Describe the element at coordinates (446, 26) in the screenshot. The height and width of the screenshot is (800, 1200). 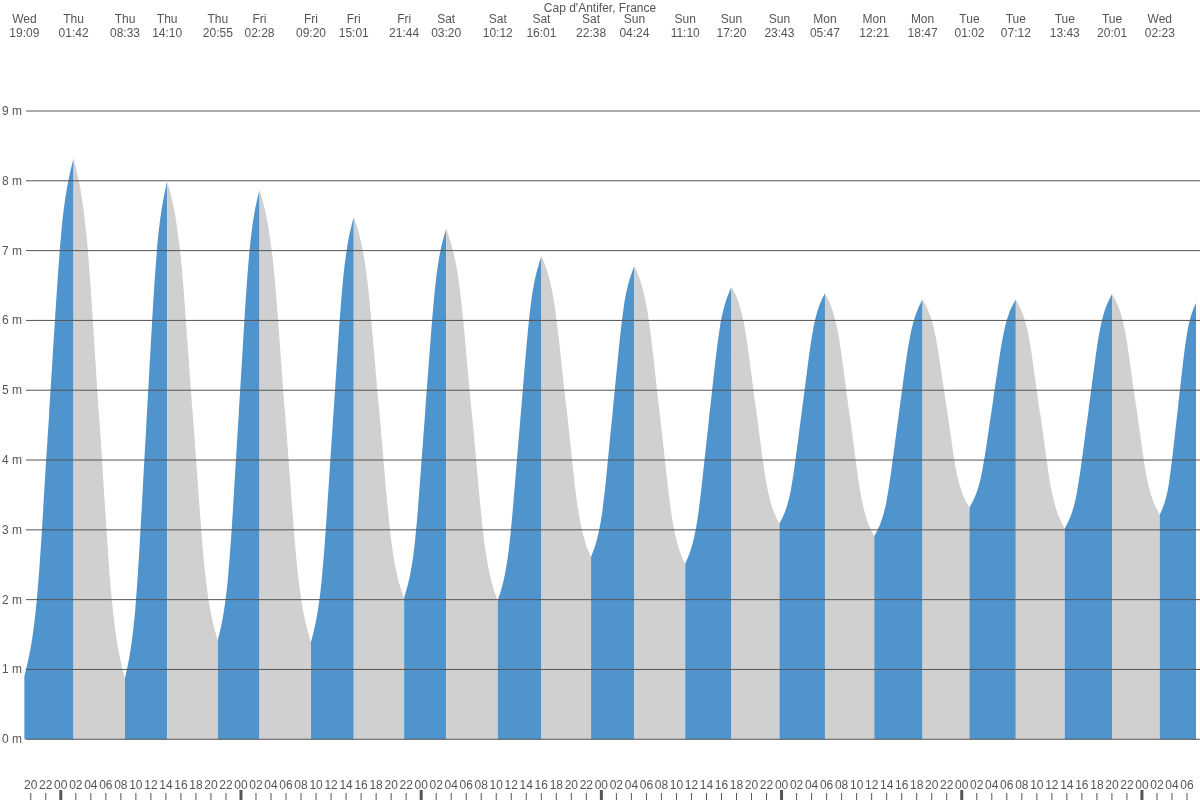
I see `text: Sat 03:20` at that location.